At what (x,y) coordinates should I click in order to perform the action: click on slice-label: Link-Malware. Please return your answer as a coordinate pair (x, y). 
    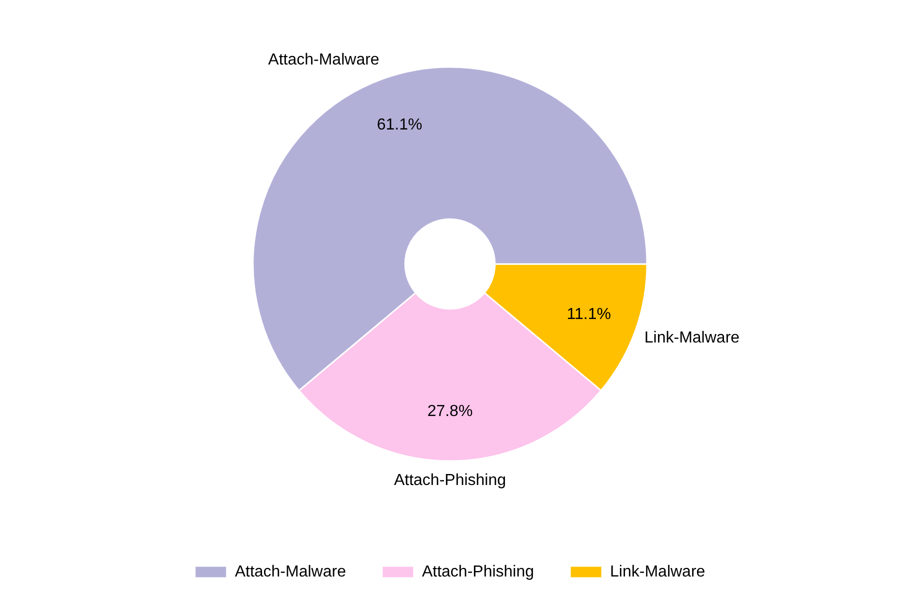
    Looking at the image, I should click on (692, 337).